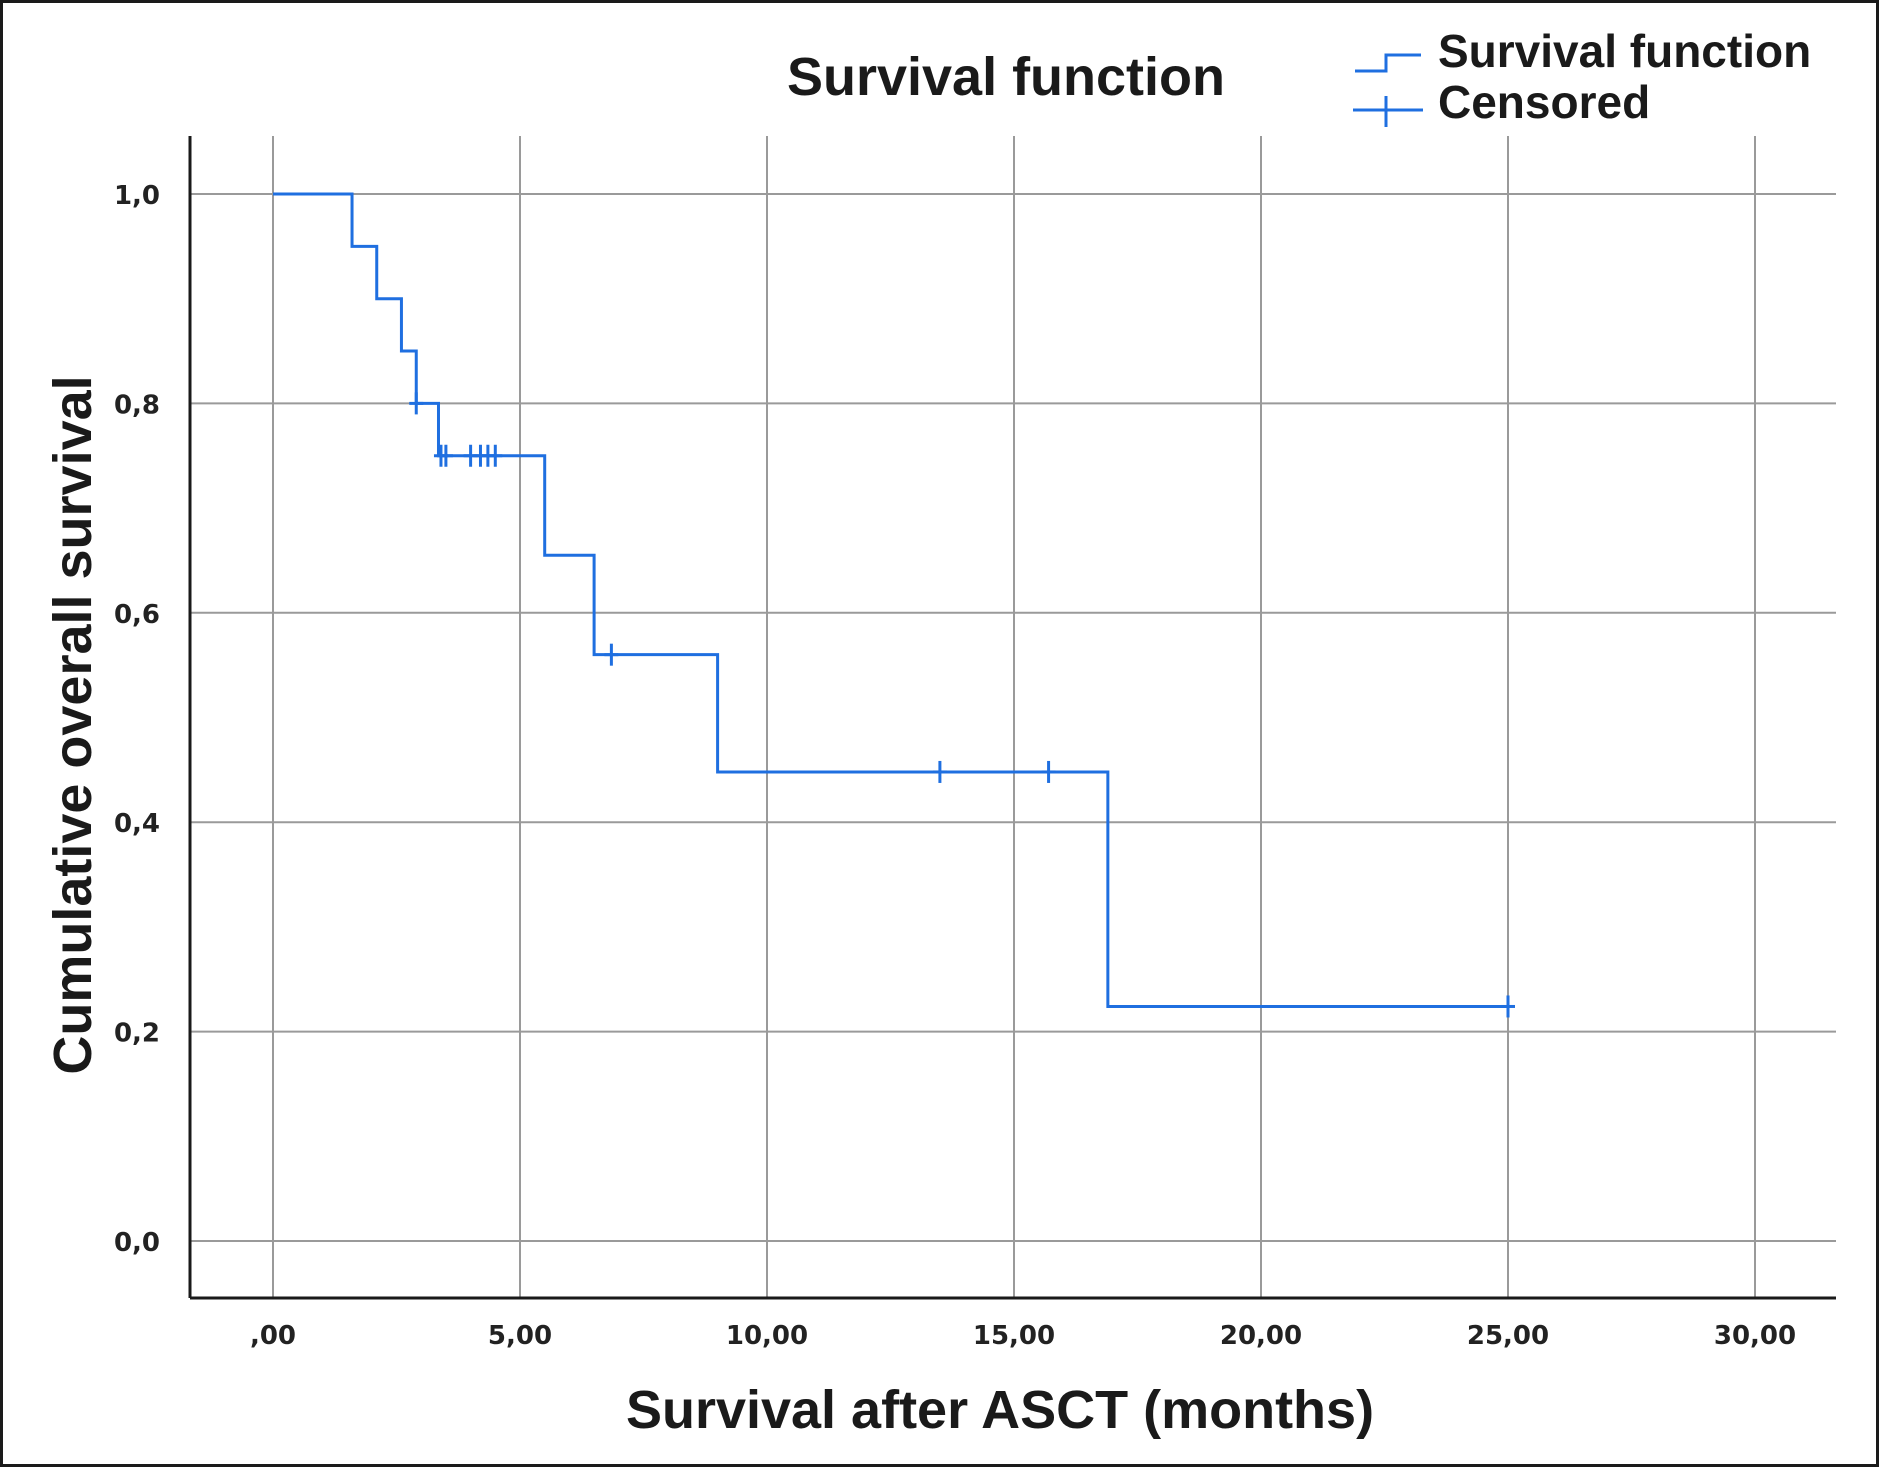 The width and height of the screenshot is (1879, 1470). Describe the element at coordinates (137, 615) in the screenshot. I see `y-tick-label: 0,6` at that location.